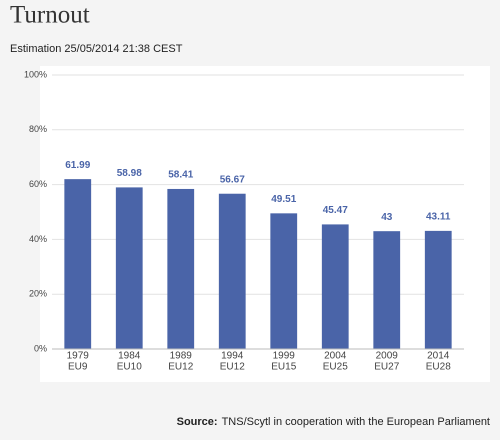 The image size is (500, 440). What do you see at coordinates (38, 184) in the screenshot?
I see `y-tick-label: 60%` at bounding box center [38, 184].